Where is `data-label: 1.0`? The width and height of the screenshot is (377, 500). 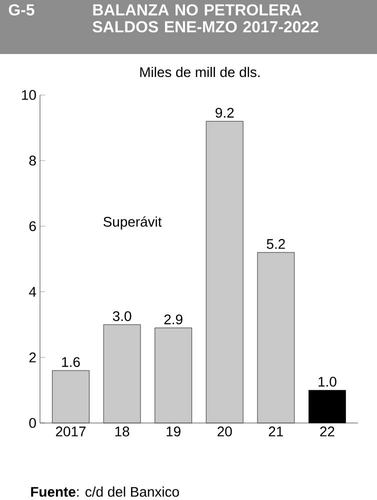 data-label: 1.0 is located at coordinates (327, 381).